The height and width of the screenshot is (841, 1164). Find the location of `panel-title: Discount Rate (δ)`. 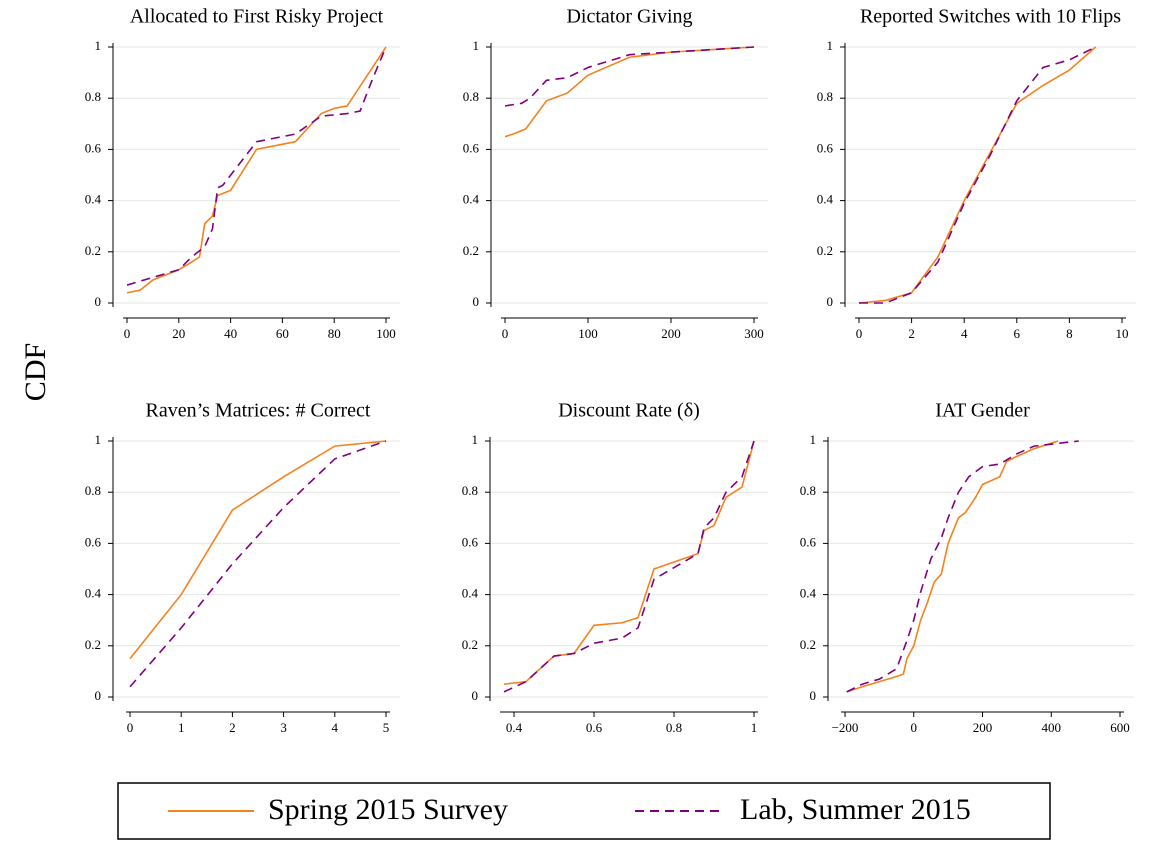

panel-title: Discount Rate (δ) is located at coordinates (629, 411).